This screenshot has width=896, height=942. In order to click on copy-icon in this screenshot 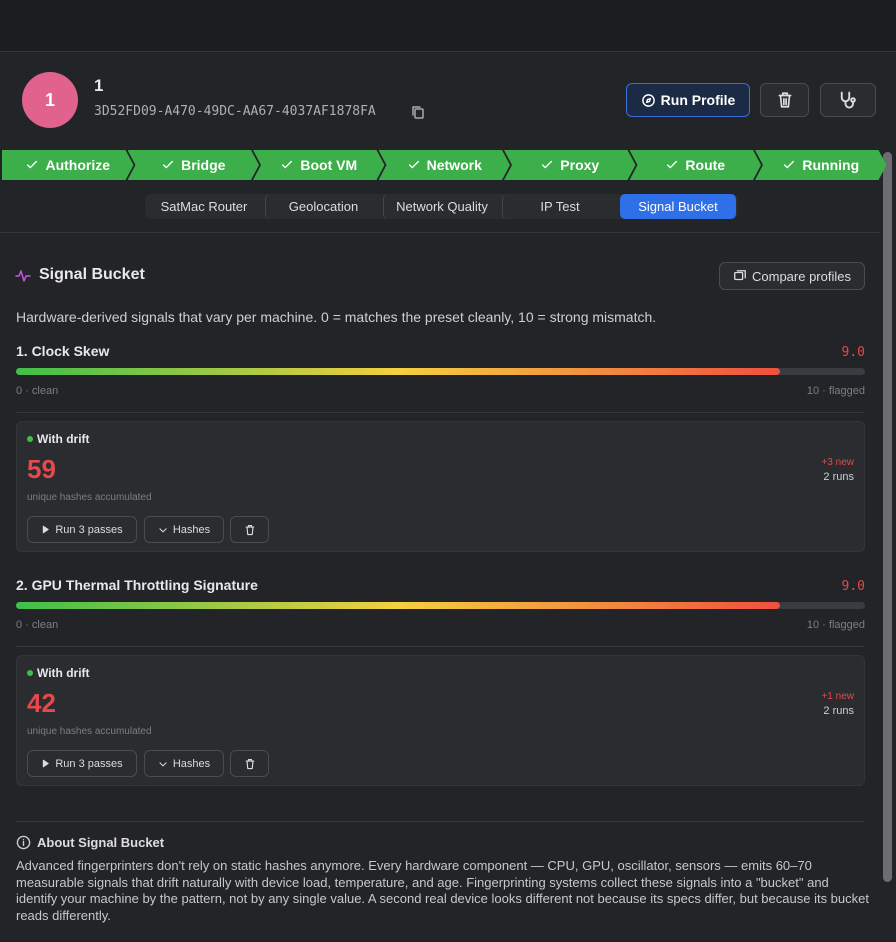, I will do `click(418, 112)`.